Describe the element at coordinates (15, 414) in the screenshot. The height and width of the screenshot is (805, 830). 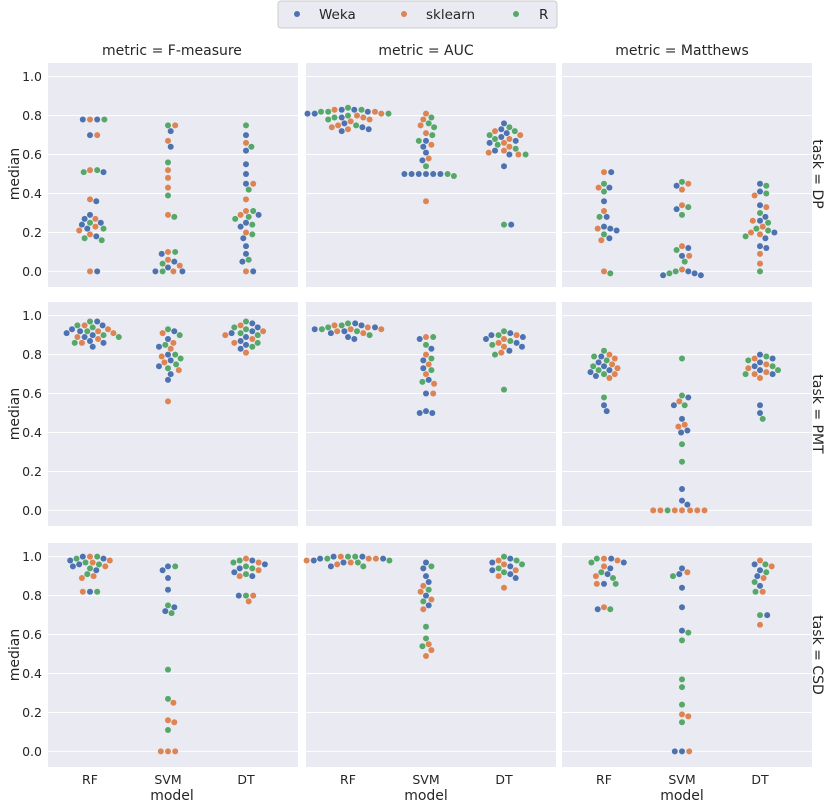
I see `y-axis-labels: median median median` at that location.